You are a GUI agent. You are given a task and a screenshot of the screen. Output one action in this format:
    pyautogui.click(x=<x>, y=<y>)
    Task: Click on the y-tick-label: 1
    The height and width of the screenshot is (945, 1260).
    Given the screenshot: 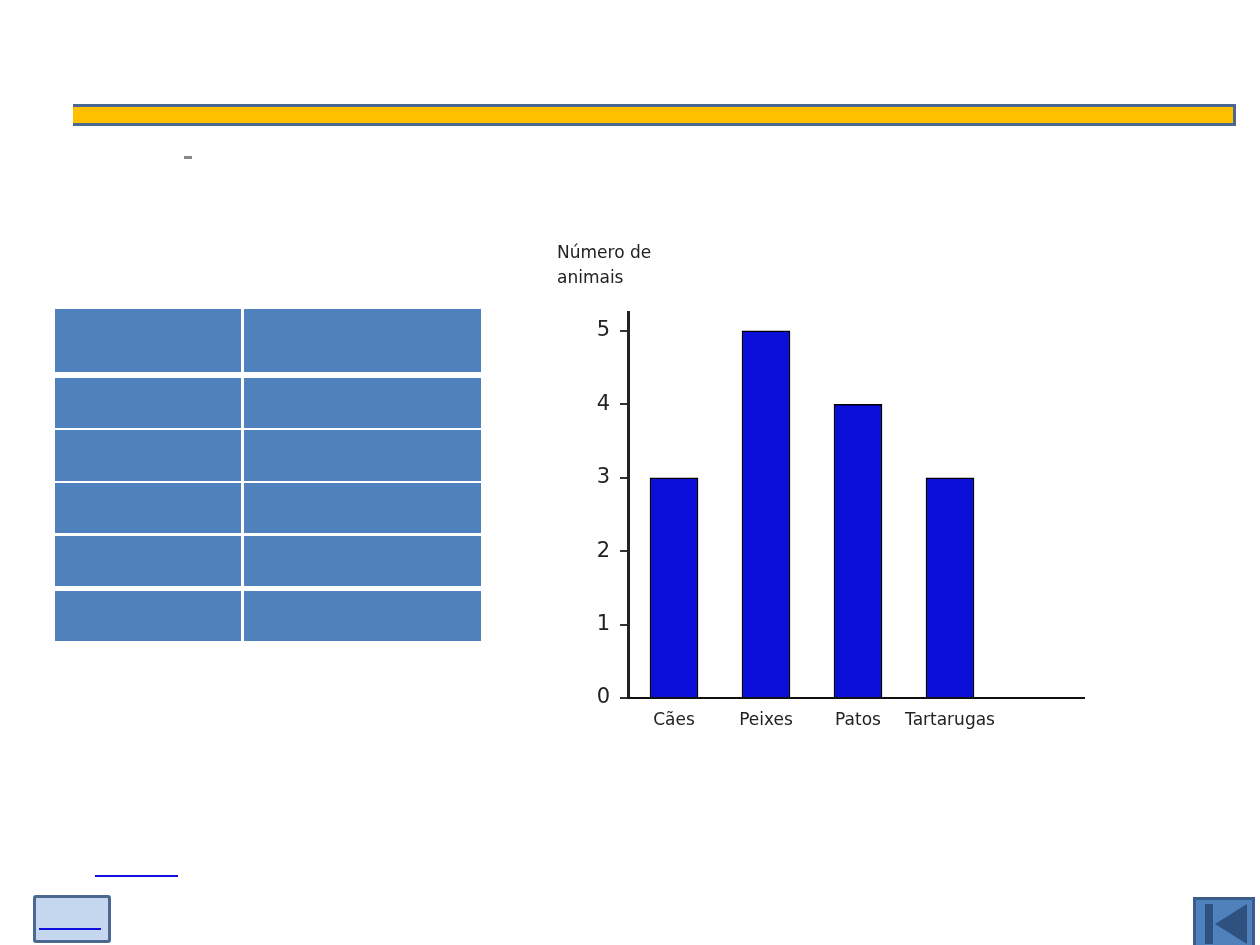 What is the action you would take?
    pyautogui.click(x=603, y=623)
    